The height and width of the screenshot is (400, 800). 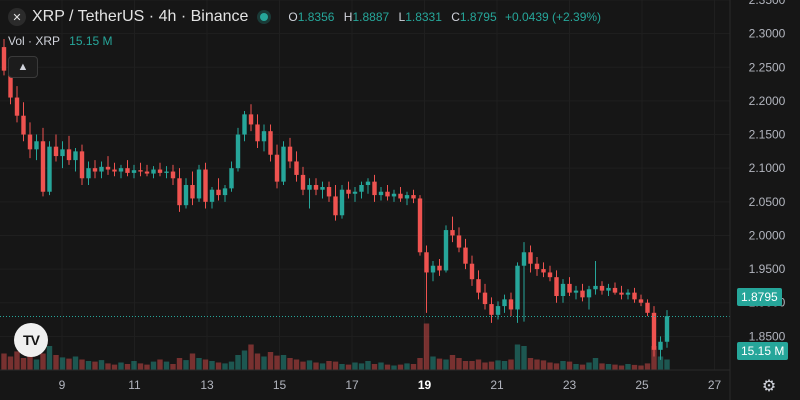 What do you see at coordinates (17, 17) in the screenshot?
I see `xrp-logo-icon: ✕` at bounding box center [17, 17].